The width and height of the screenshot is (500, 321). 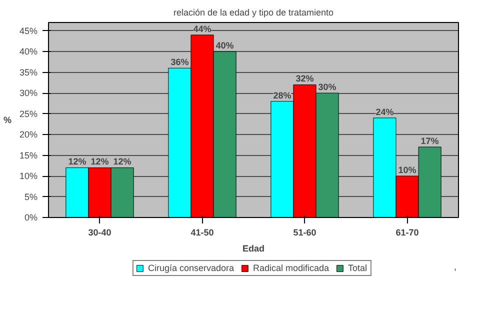 I want to click on y-axis-title: %, so click(x=7, y=120).